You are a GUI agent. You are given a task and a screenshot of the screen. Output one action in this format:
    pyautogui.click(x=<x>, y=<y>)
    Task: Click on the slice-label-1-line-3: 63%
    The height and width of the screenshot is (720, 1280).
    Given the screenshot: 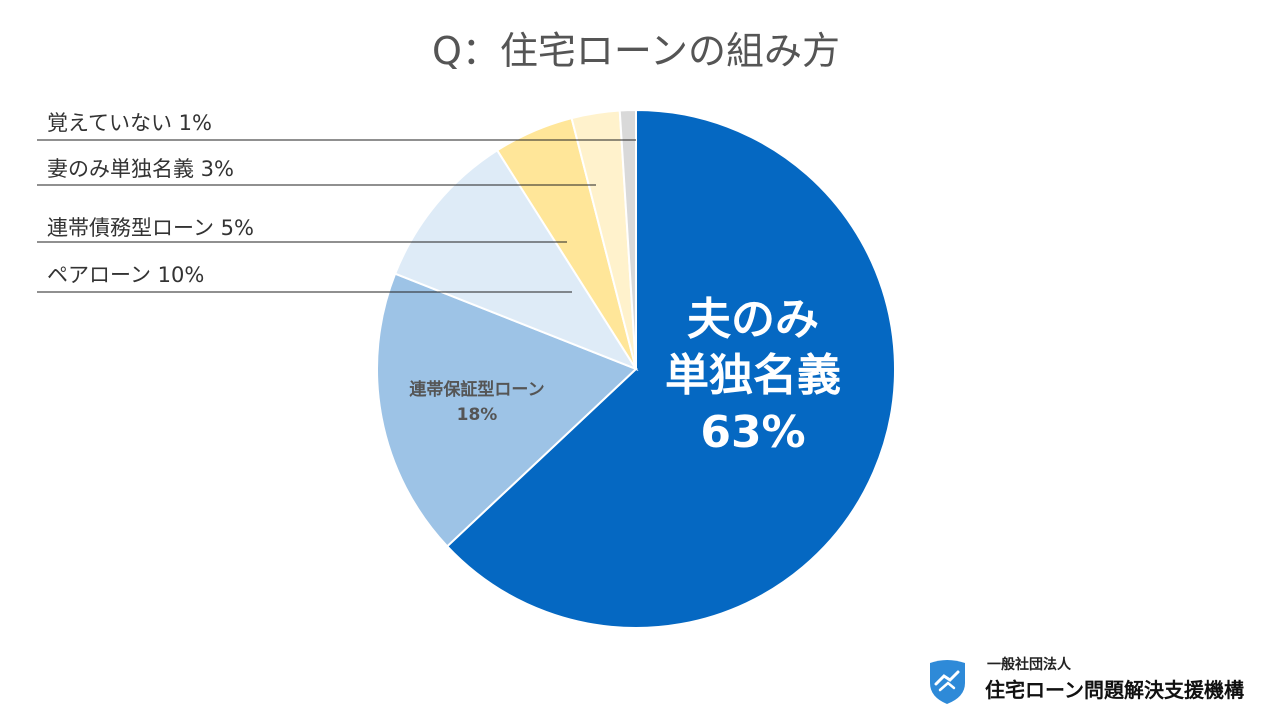 What is the action you would take?
    pyautogui.click(x=752, y=432)
    